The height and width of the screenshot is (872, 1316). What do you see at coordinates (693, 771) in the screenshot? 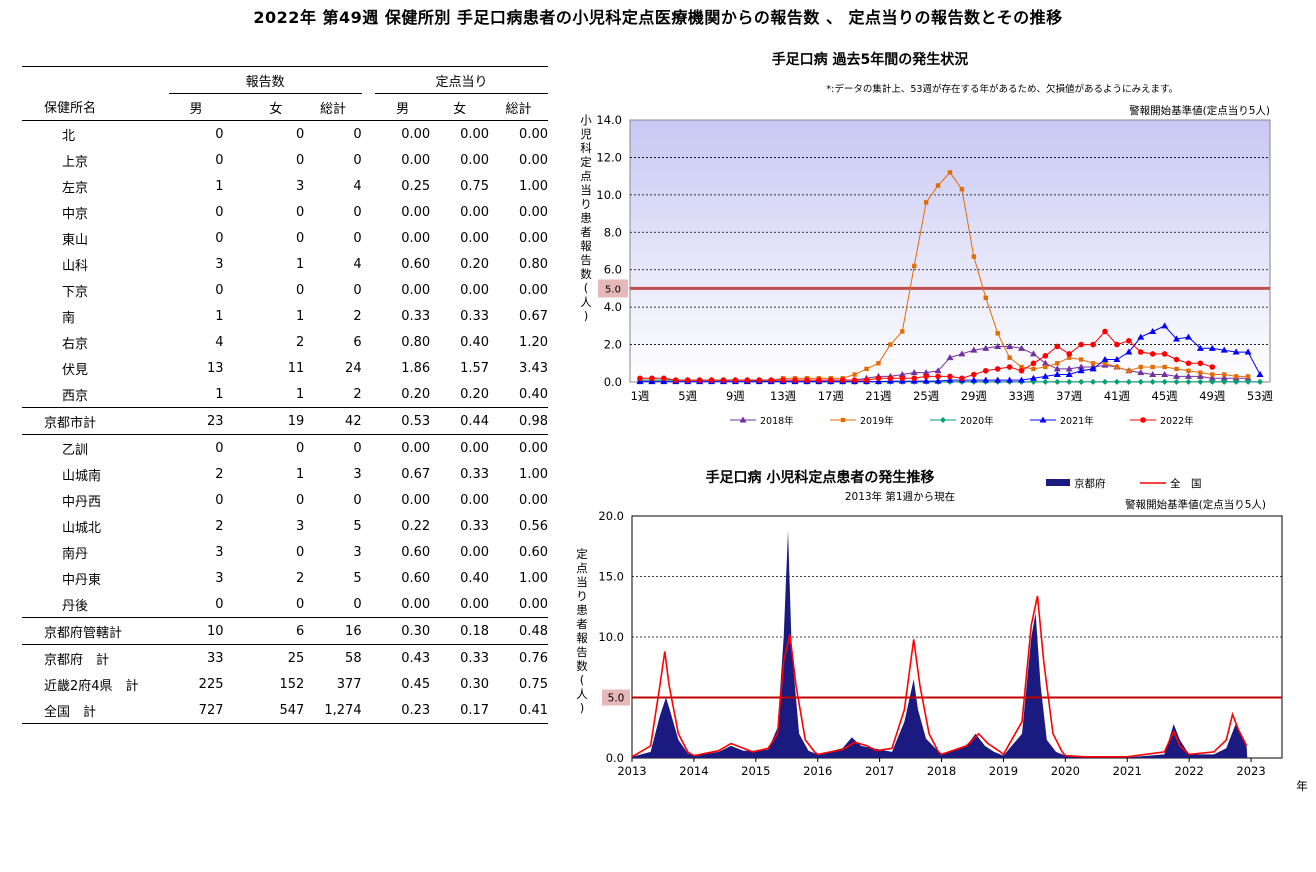
I see `x-tick-label: 2014` at bounding box center [693, 771].